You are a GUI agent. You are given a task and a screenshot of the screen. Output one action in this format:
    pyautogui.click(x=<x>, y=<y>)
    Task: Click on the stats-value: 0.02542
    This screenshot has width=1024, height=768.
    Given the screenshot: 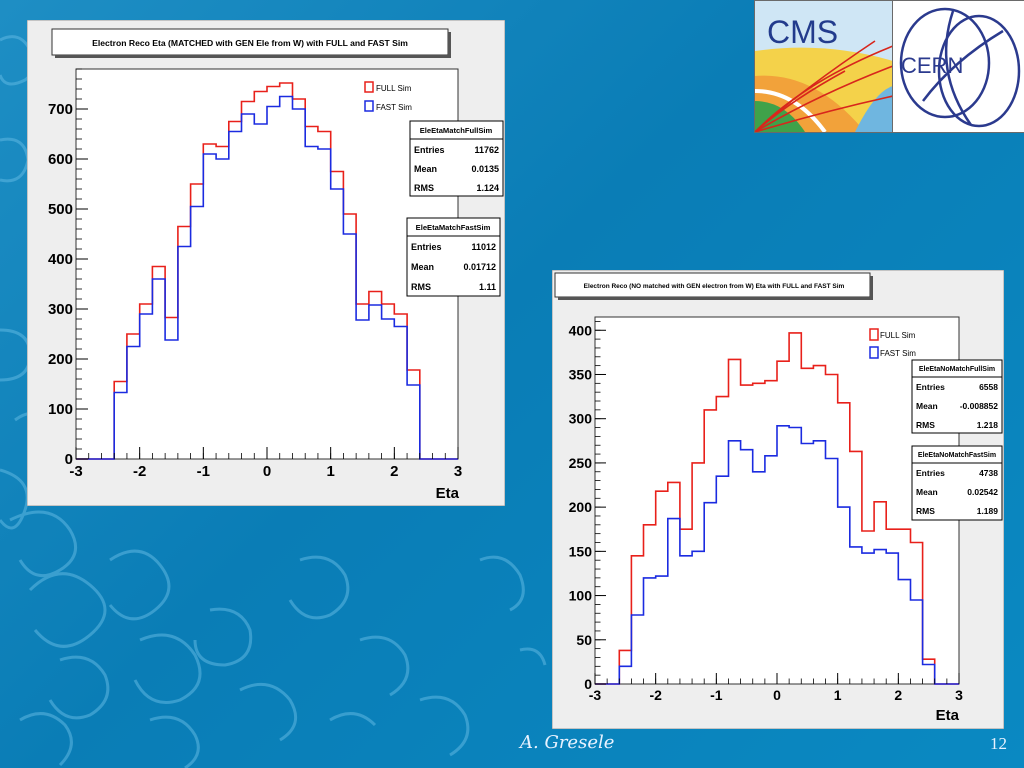 What is the action you would take?
    pyautogui.click(x=982, y=492)
    